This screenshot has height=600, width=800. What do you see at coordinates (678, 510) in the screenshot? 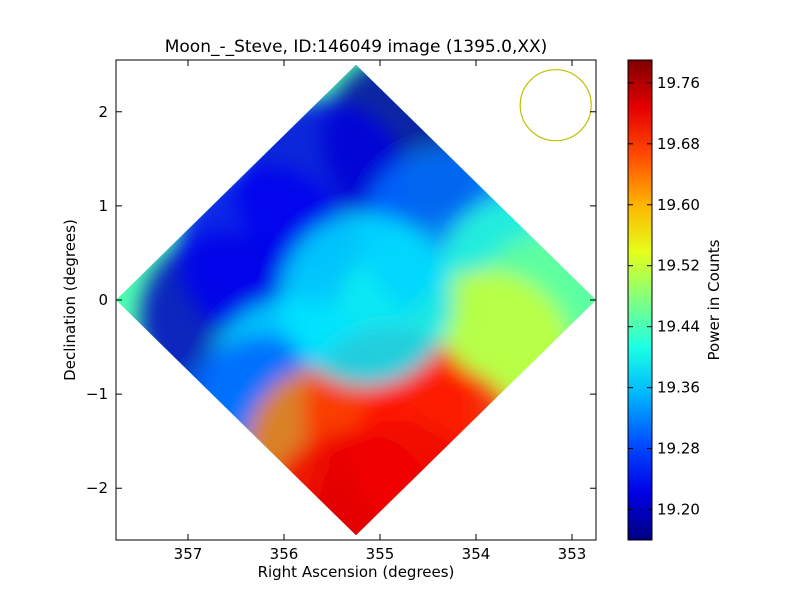
I see `colorbar-tick-label: 19.20` at bounding box center [678, 510].